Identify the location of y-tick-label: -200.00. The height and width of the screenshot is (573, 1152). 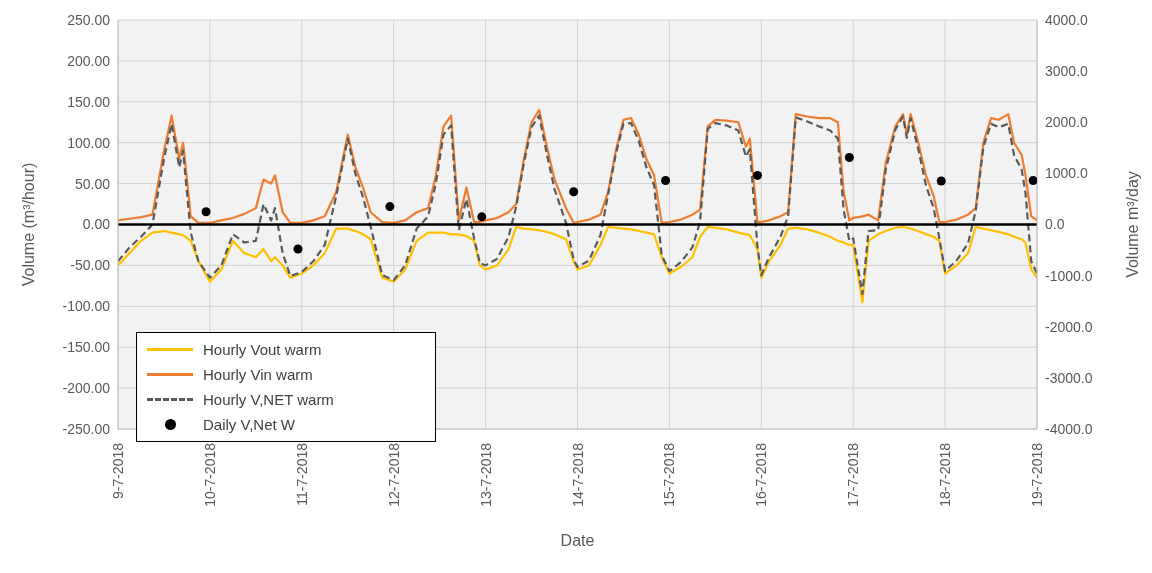
(86, 388).